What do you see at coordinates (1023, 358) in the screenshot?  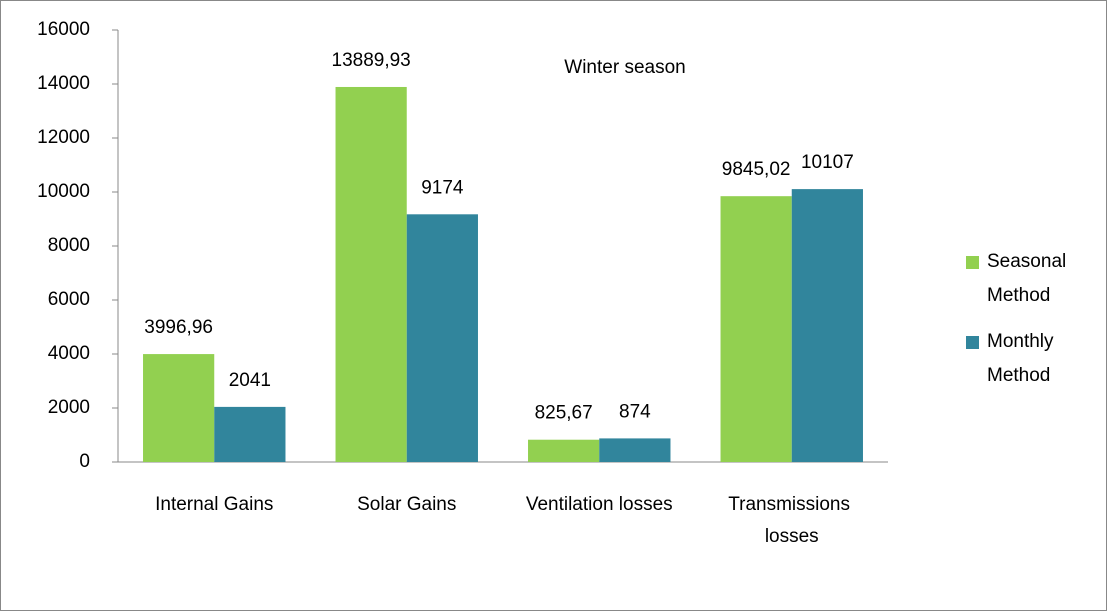 I see `legend-label: Monthly Method` at bounding box center [1023, 358].